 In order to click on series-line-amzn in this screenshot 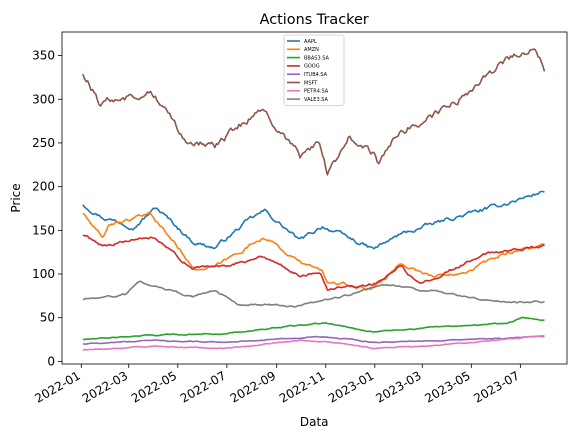, I will do `click(313, 251)`.